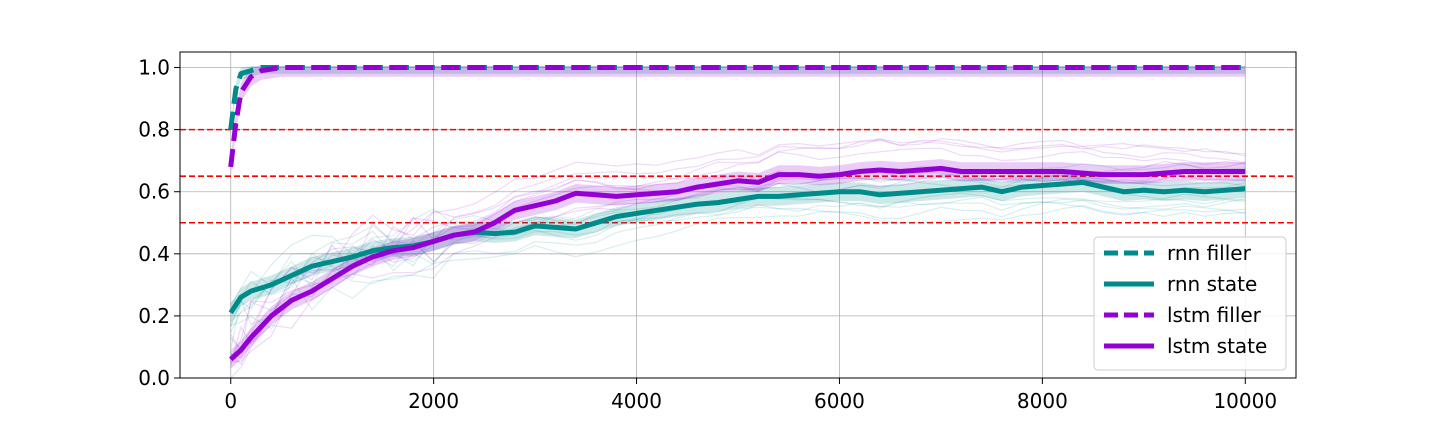 The image size is (1440, 432). What do you see at coordinates (154, 316) in the screenshot?
I see `y-tick-label: 0.2` at bounding box center [154, 316].